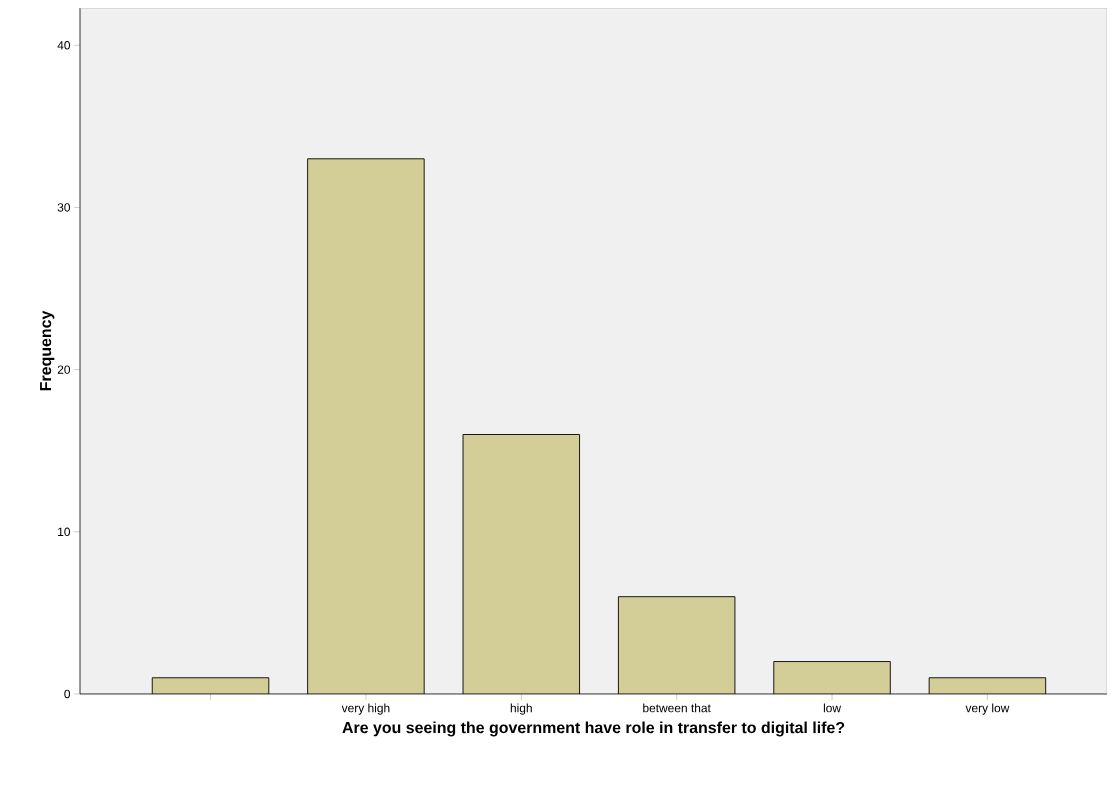 Image resolution: width=1117 pixels, height=788 pixels. I want to click on y-tick-label: 0, so click(67, 694).